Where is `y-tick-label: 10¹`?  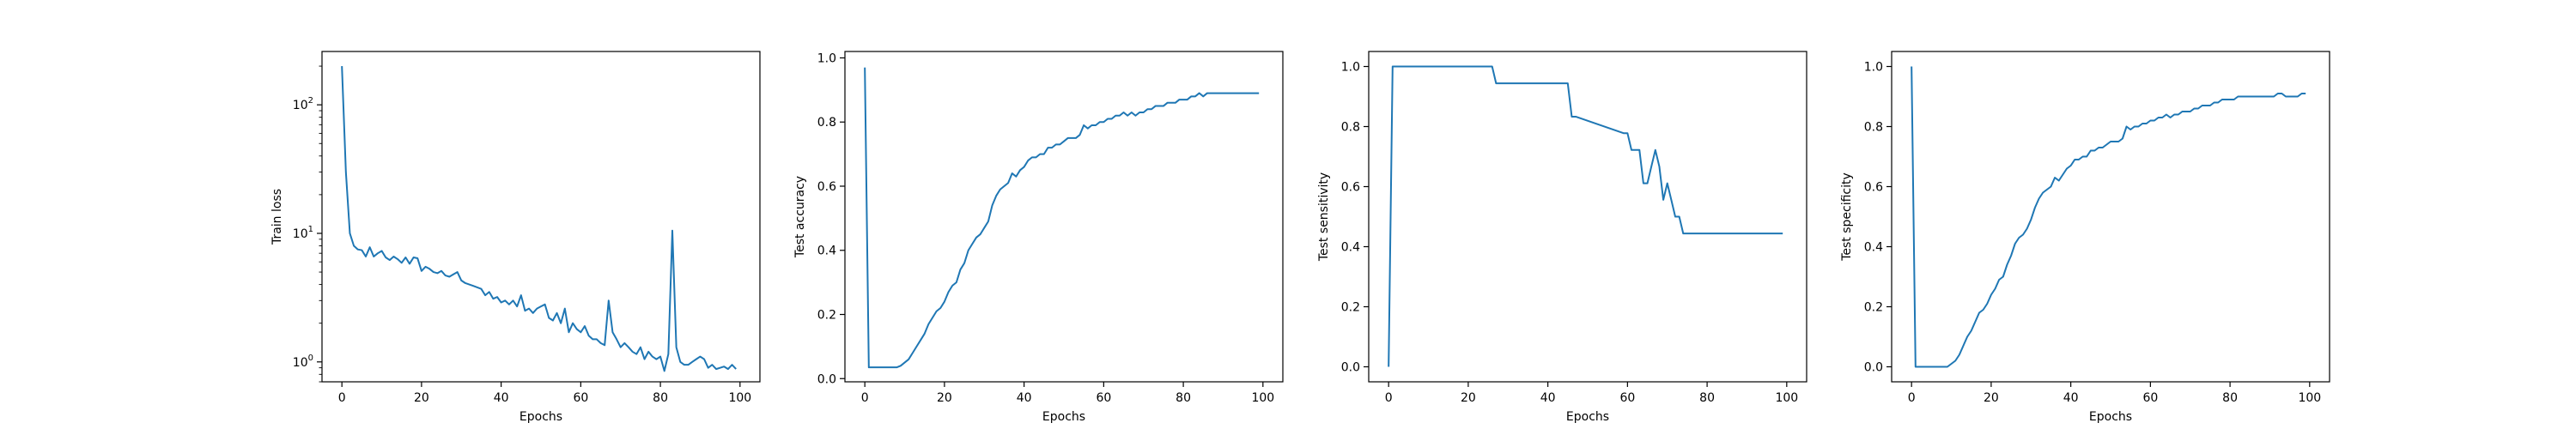
y-tick-label: 10¹ is located at coordinates (303, 233).